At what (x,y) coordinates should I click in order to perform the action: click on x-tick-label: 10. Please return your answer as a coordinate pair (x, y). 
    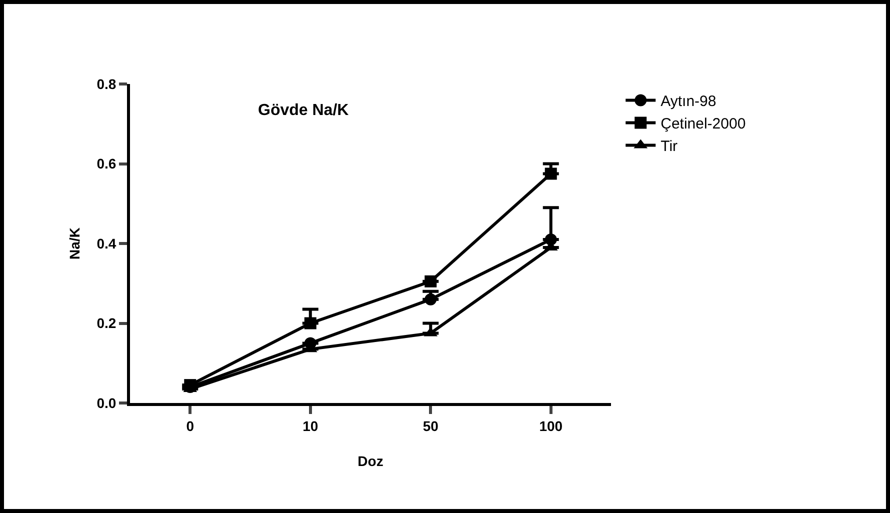
    Looking at the image, I should click on (310, 426).